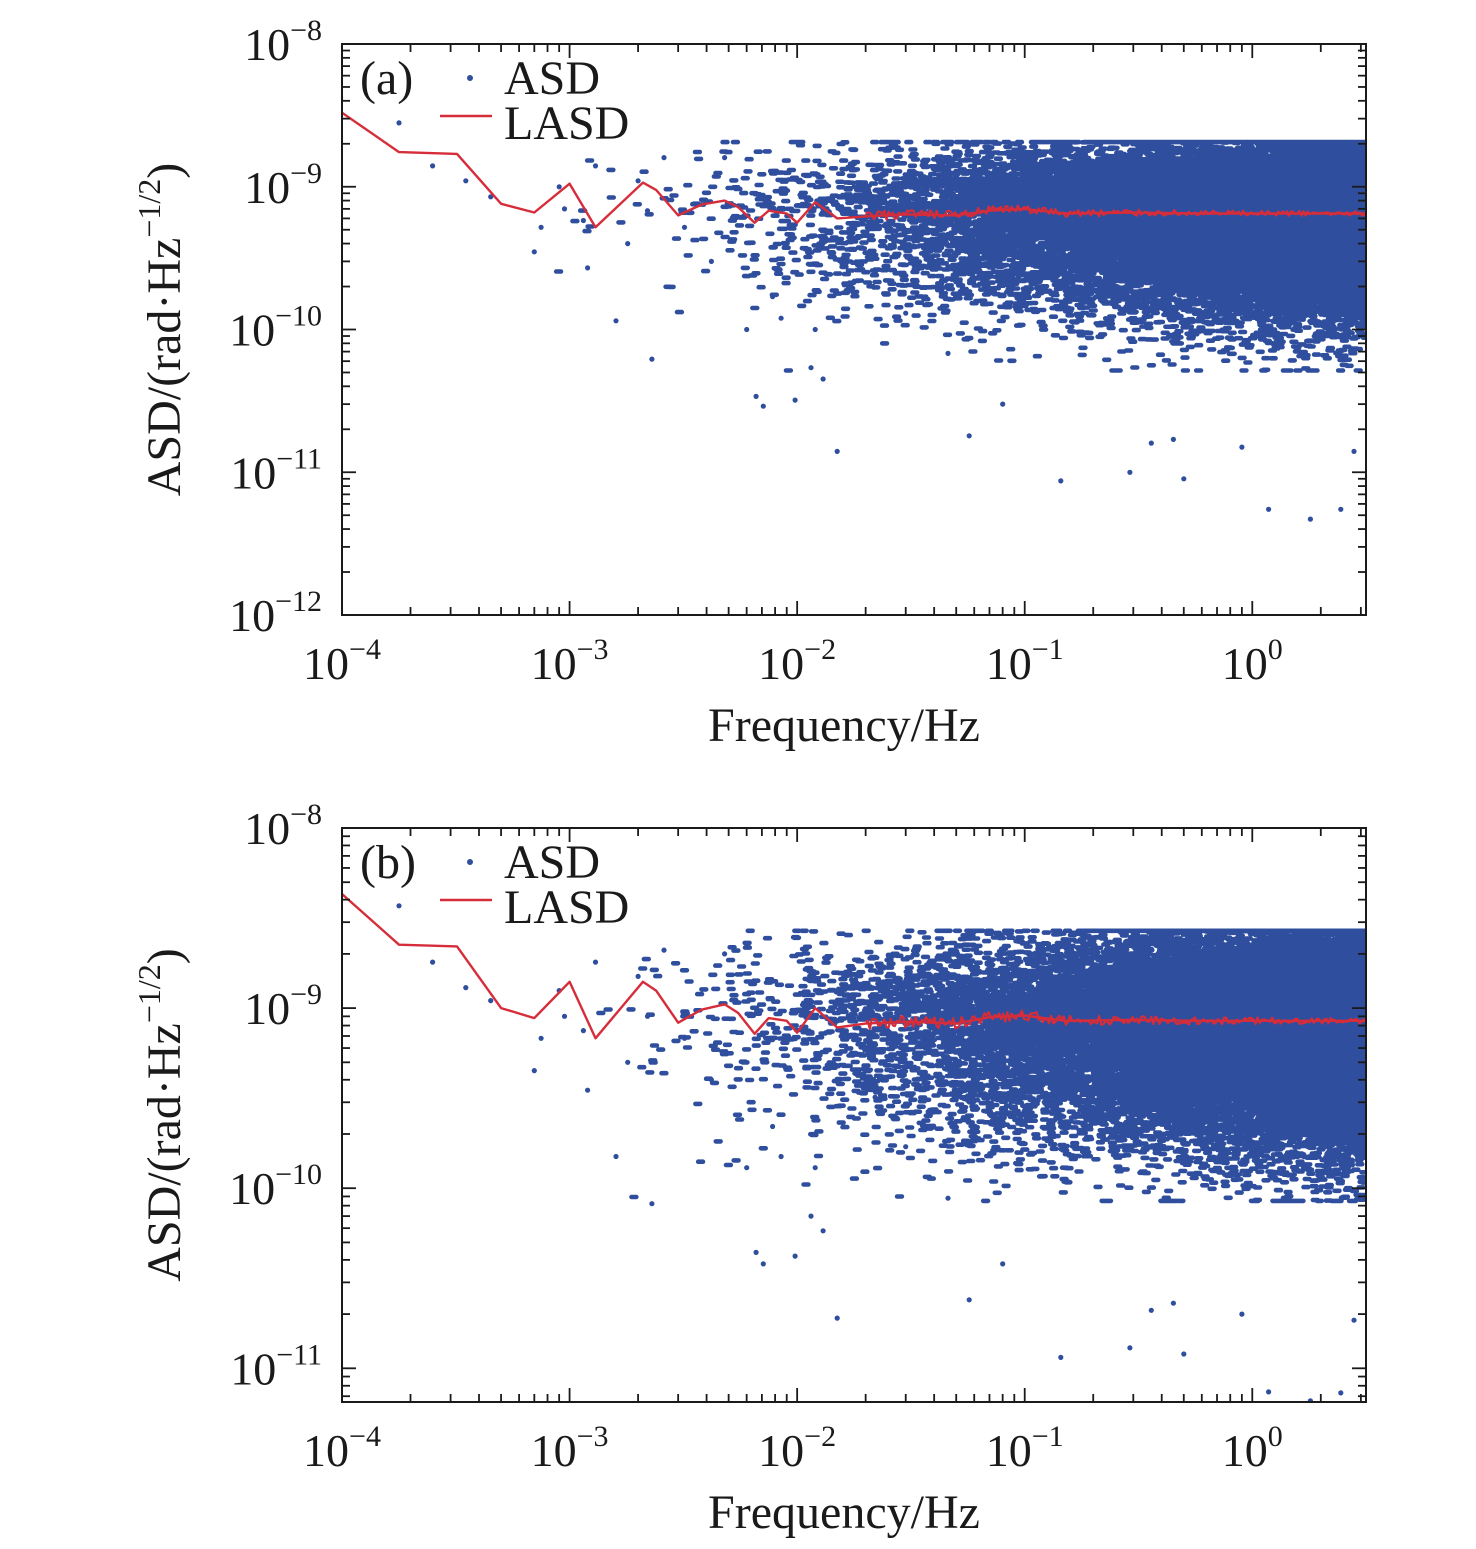 The image size is (1476, 1549). What do you see at coordinates (164, 367) in the screenshot?
I see `y-axis-label-main: ASD/(rad·Hz` at bounding box center [164, 367].